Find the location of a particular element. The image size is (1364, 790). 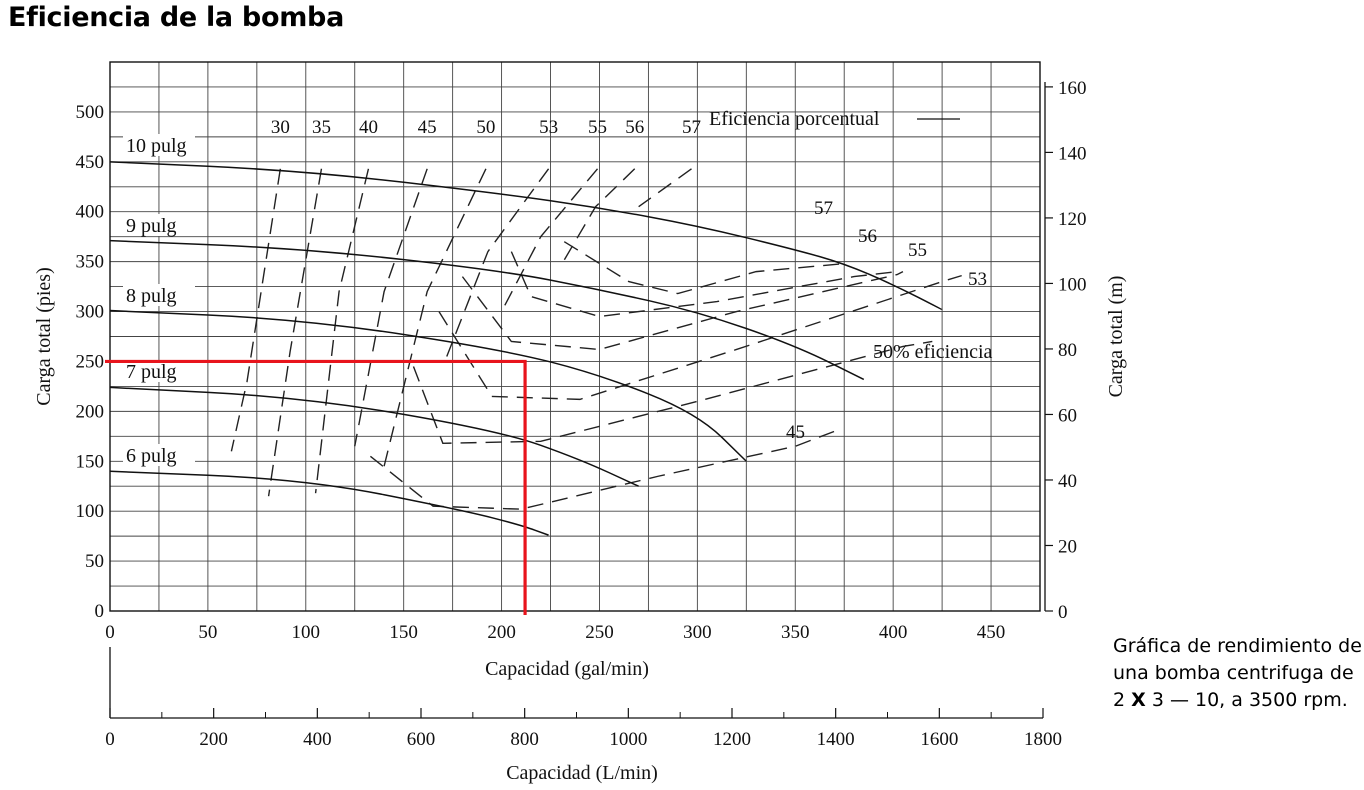

x-axis-title: Capacidad (gal/min) is located at coordinates (567, 669).